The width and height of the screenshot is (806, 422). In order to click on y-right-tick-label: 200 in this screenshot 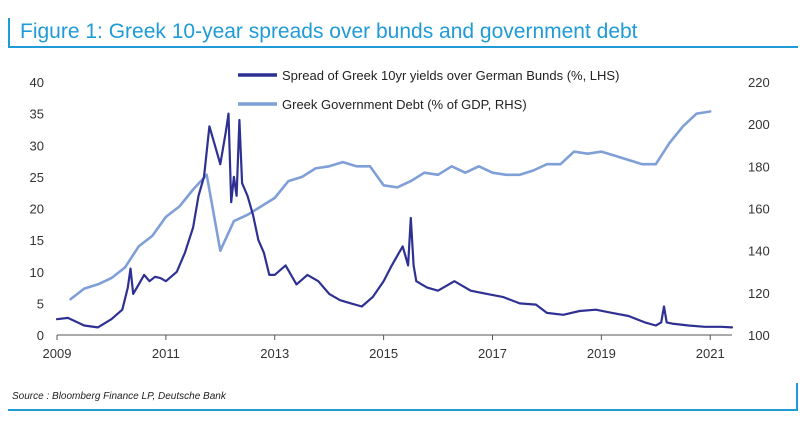, I will do `click(759, 124)`.